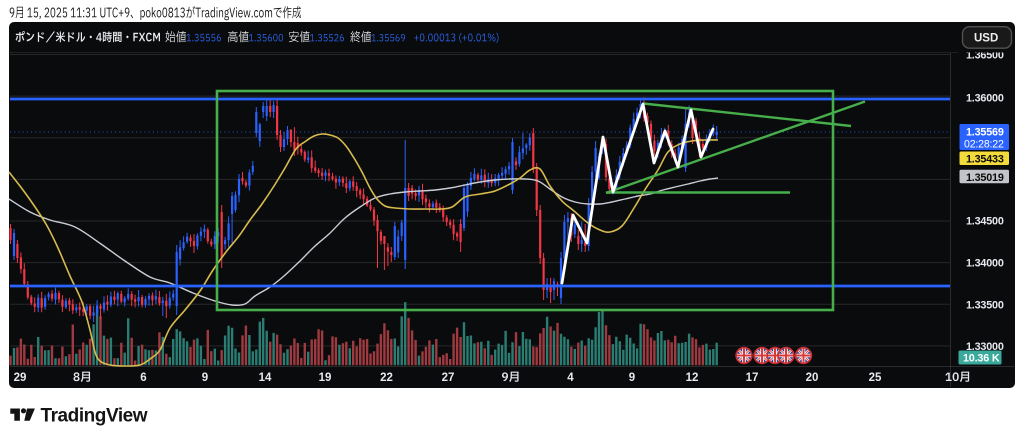 This screenshot has width=1024, height=441. What do you see at coordinates (985, 99) in the screenshot?
I see `svg-text: 1.36000` at bounding box center [985, 99].